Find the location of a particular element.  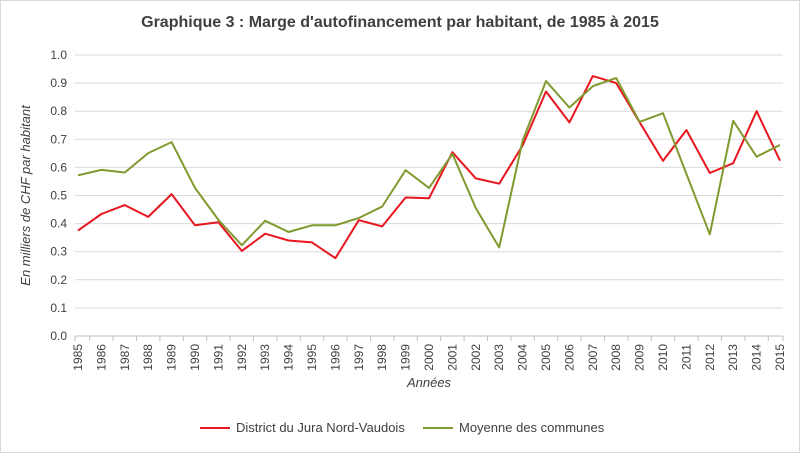

y-tick-label: 0.9 is located at coordinates (58, 83).